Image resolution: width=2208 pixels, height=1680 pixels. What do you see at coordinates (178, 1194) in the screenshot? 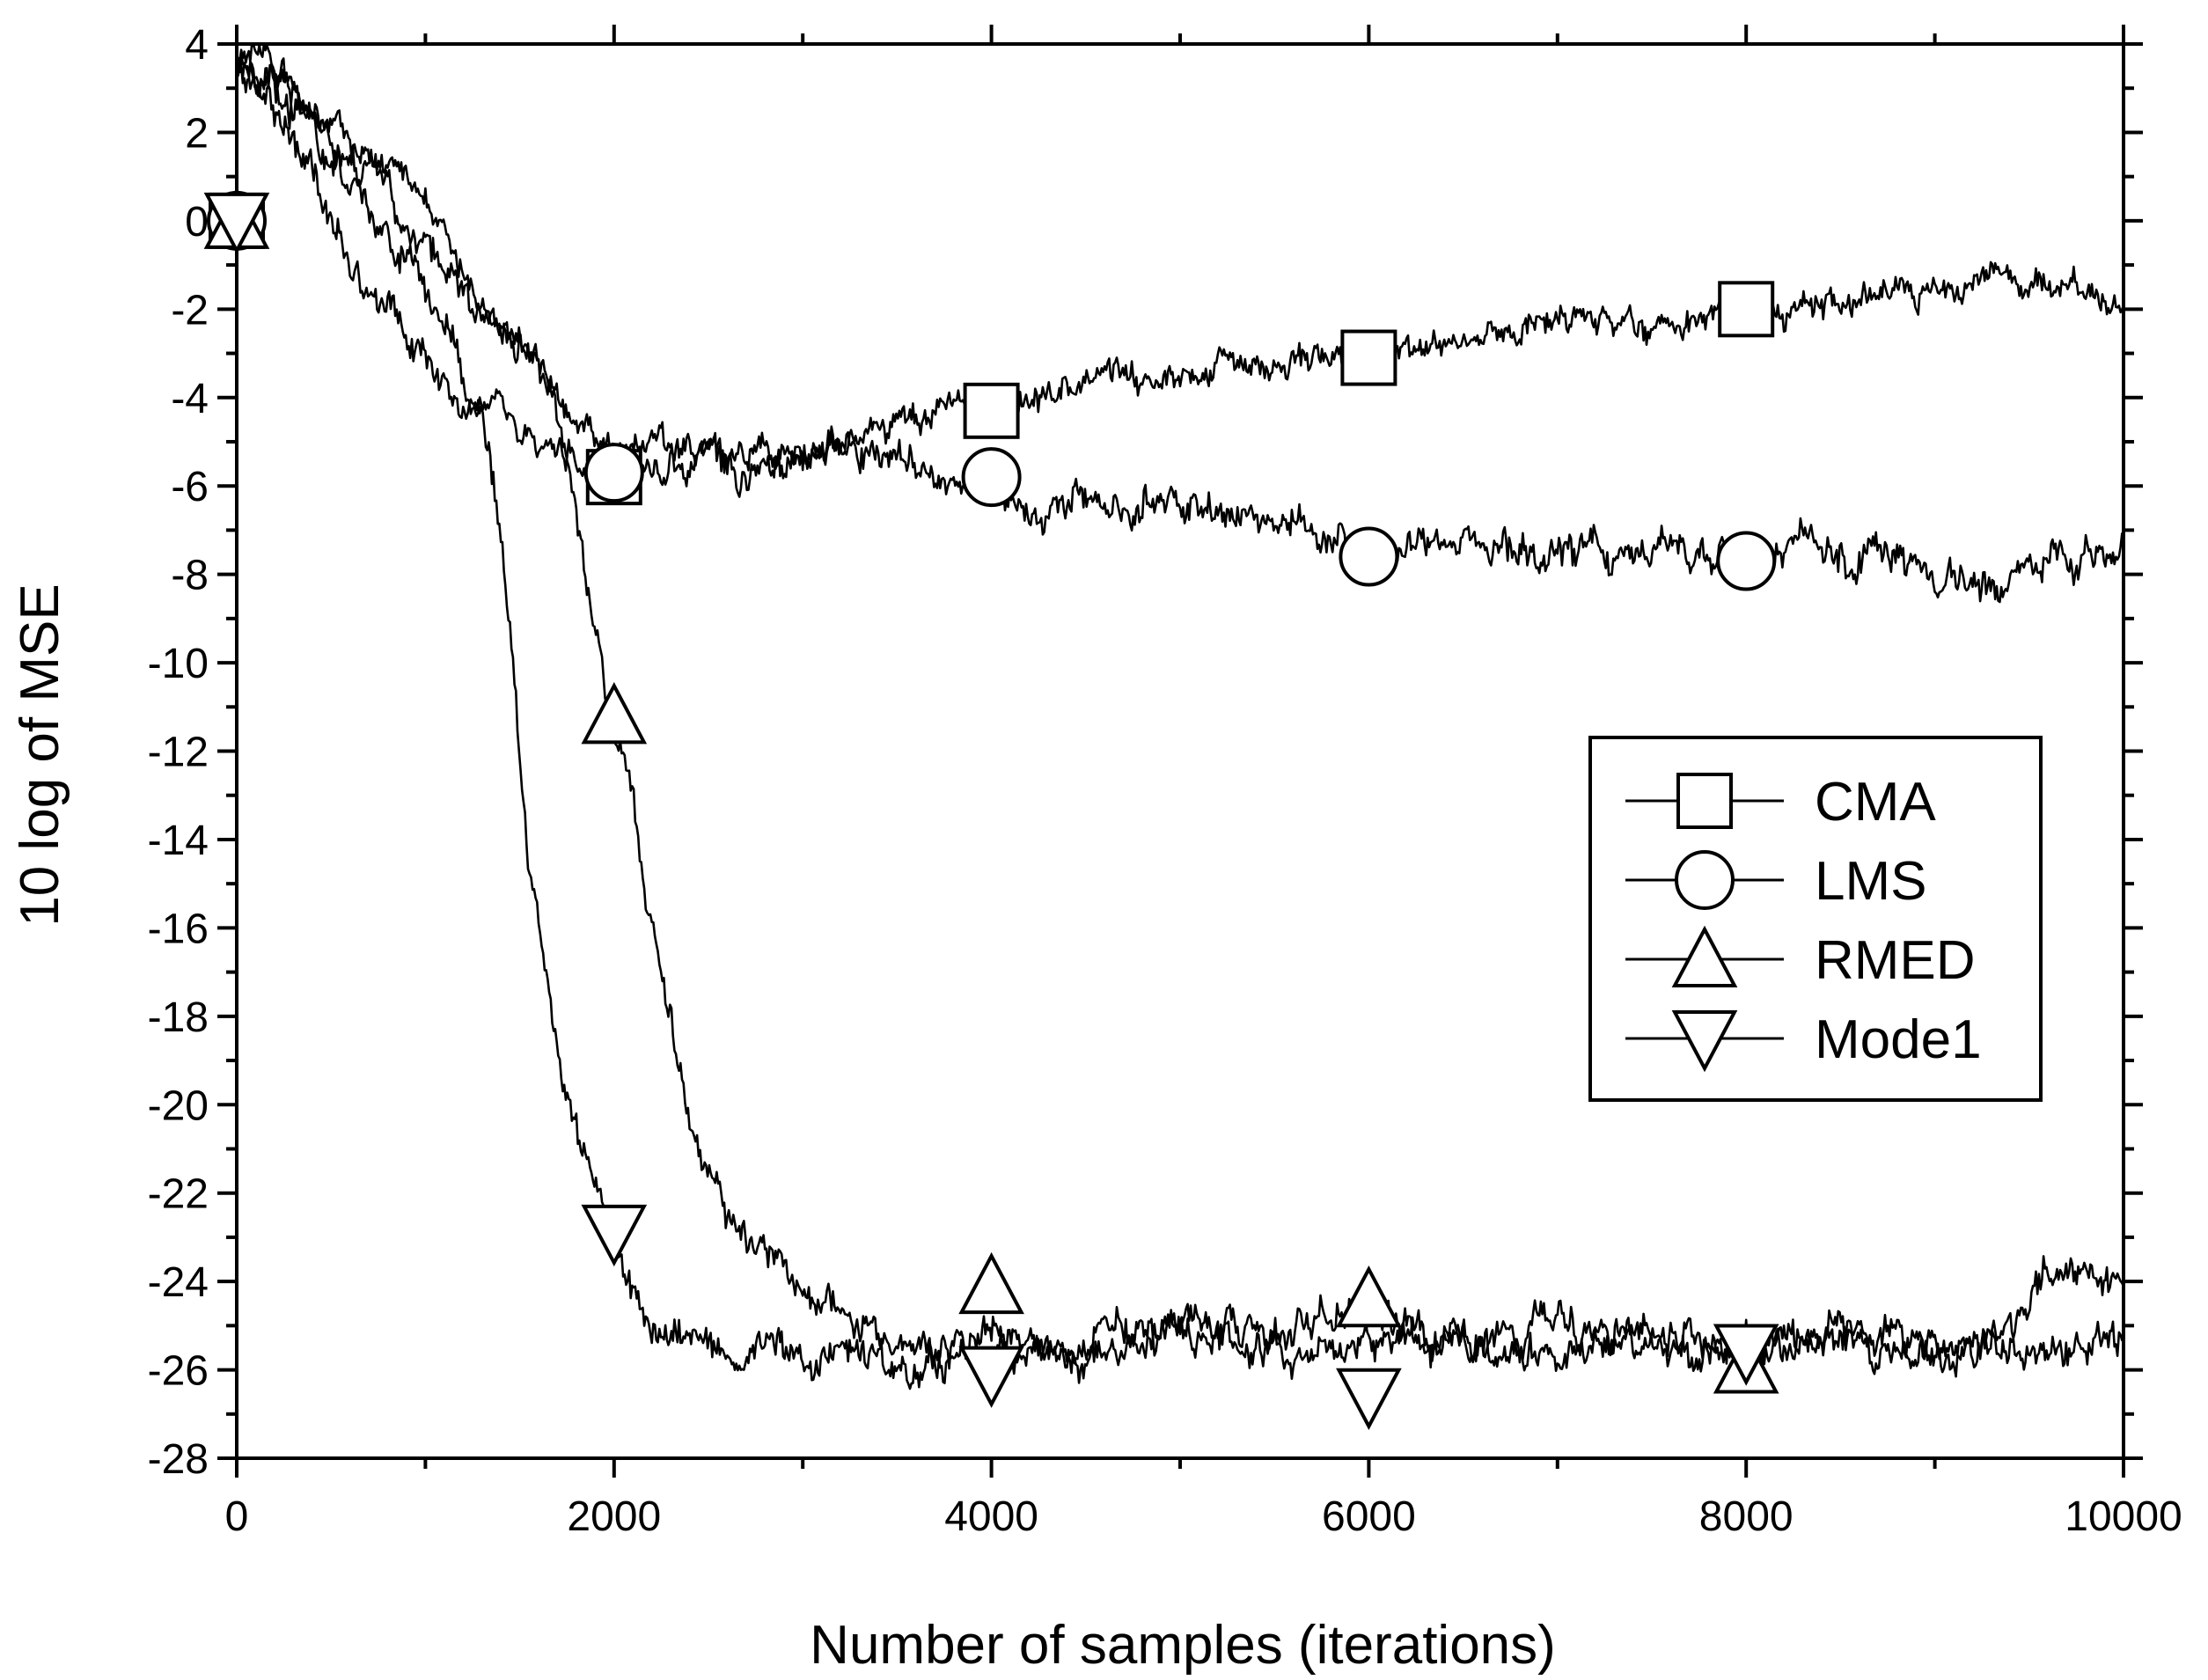
I see `y-tick-label: -22` at bounding box center [178, 1194].